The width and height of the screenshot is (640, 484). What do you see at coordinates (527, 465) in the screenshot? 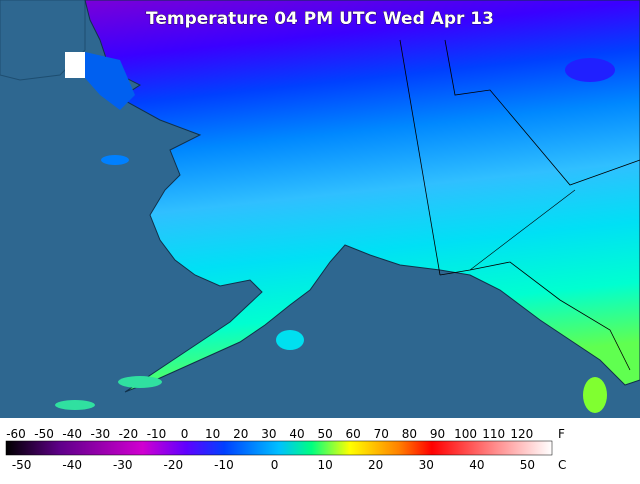
I see `celsius-tick: 50` at bounding box center [527, 465].